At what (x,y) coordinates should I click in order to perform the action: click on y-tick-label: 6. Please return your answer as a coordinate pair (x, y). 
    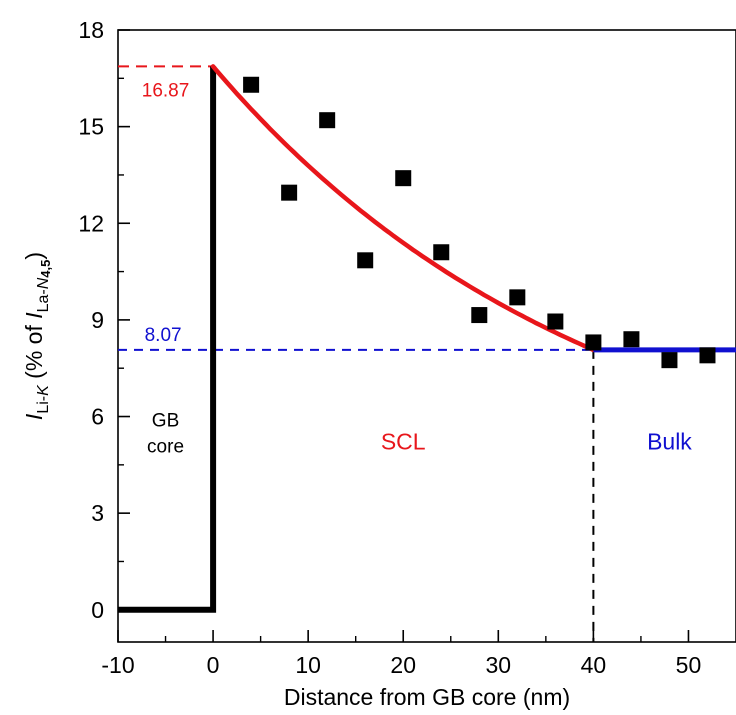
    Looking at the image, I should click on (97, 417).